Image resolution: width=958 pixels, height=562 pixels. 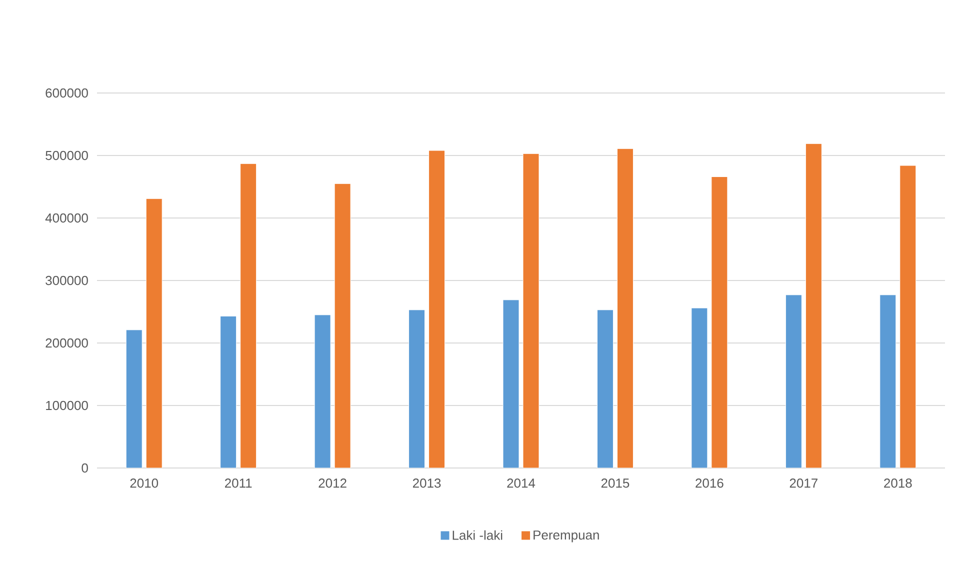 What do you see at coordinates (710, 483) in the screenshot?
I see `x-tick-label: 2016` at bounding box center [710, 483].